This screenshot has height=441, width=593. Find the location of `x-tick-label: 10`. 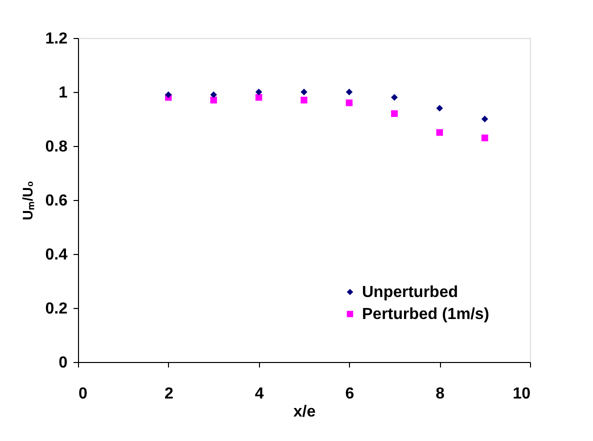

x-tick-label: 10 is located at coordinates (521, 394).